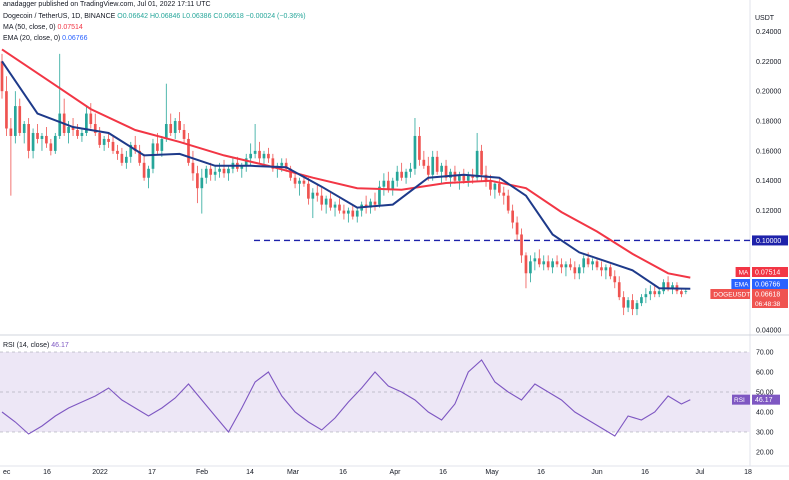 Image resolution: width=789 pixels, height=480 pixels. I want to click on ema-name-tag, so click(740, 284).